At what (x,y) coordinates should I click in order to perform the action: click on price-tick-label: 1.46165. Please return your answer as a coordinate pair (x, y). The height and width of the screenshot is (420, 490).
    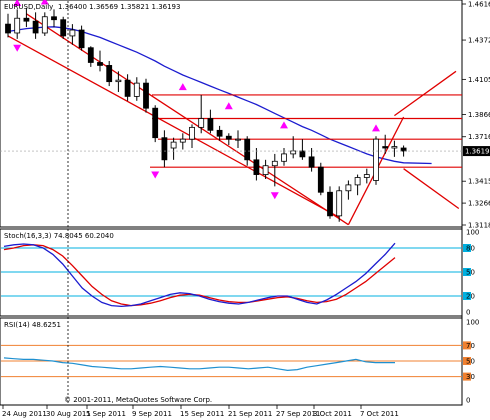
    Looking at the image, I should click on (479, 5).